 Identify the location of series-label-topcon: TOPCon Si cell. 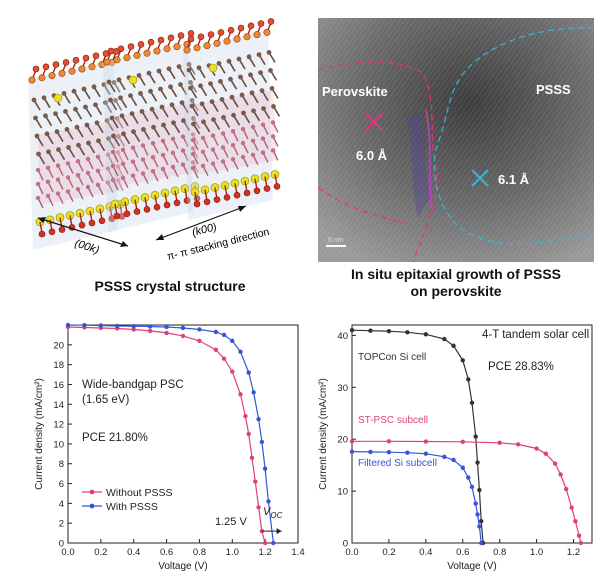
(392, 357).